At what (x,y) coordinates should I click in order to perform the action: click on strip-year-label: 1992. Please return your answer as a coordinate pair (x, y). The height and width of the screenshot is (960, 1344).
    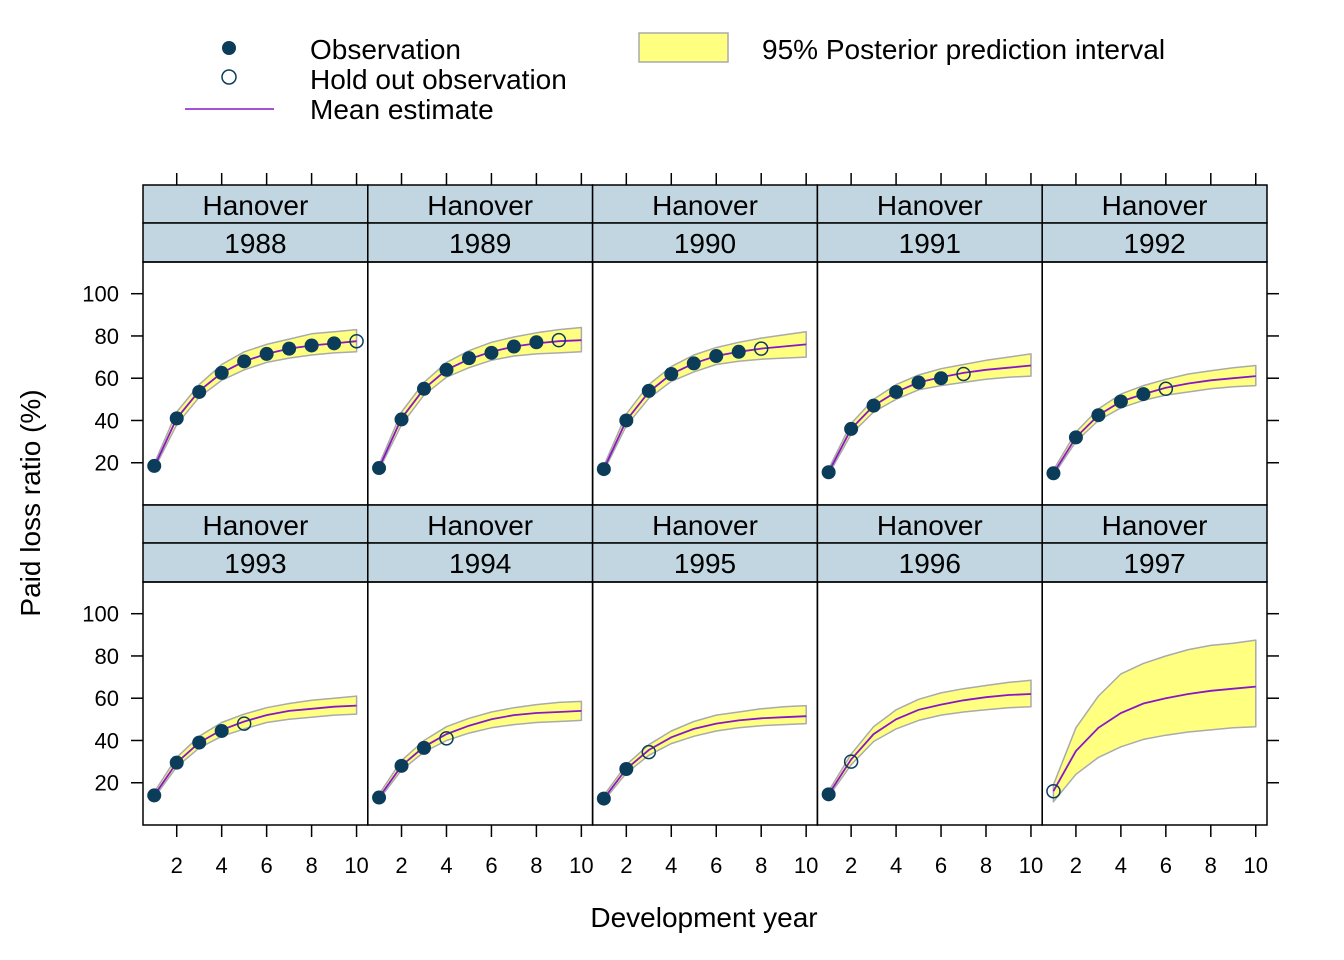
    Looking at the image, I should click on (1154, 243).